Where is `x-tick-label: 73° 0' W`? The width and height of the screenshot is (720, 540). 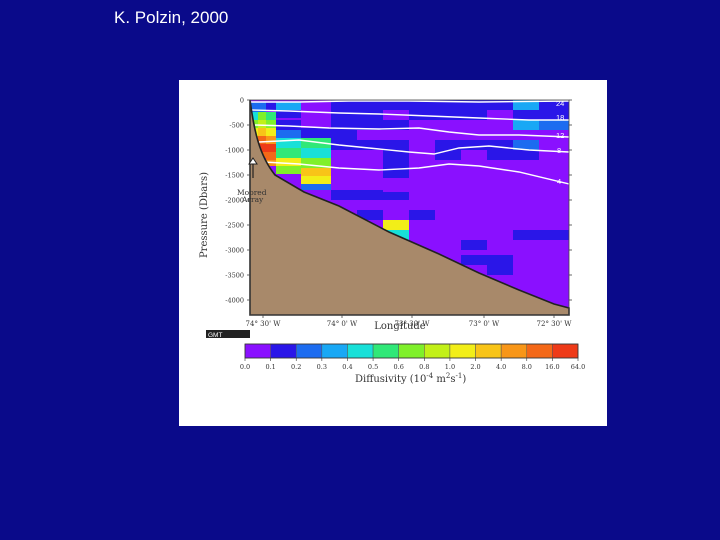 x-tick-label: 73° 0' W is located at coordinates (484, 324).